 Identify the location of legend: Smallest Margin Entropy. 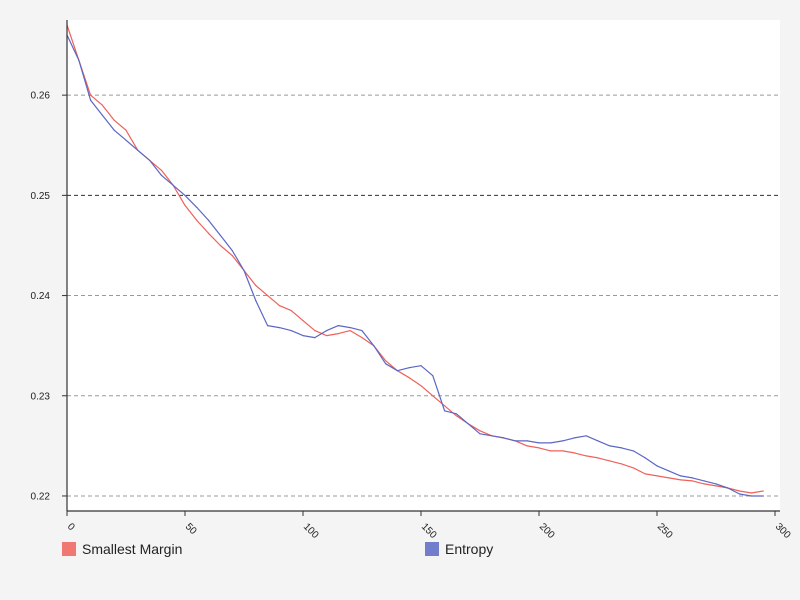
(400, 552).